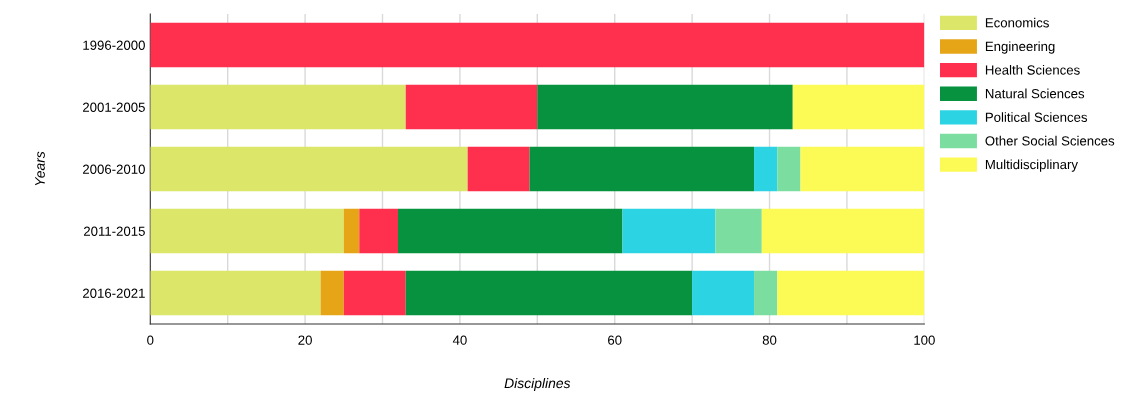  Describe the element at coordinates (114, 45) in the screenshot. I see `y-tick-label: 1996-2000` at that location.